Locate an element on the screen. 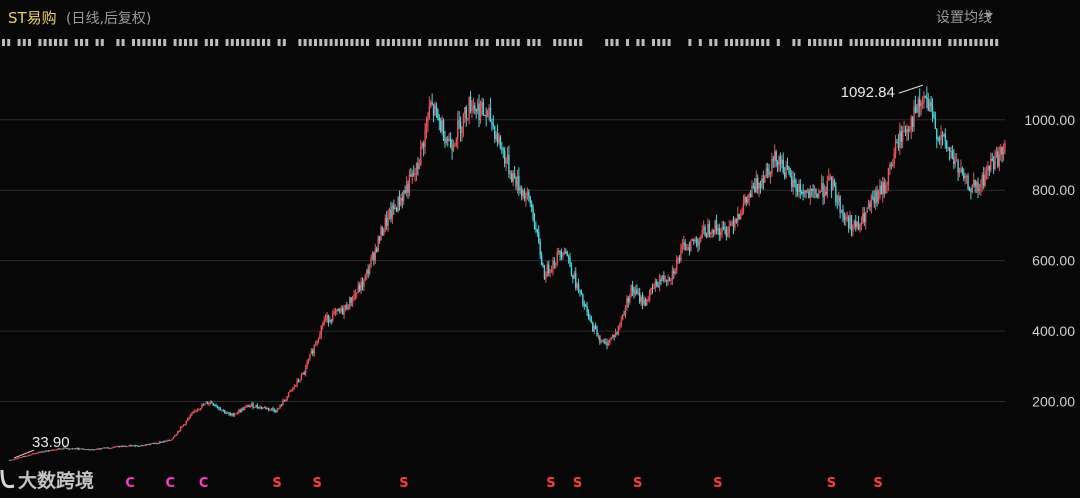 Image resolution: width=1080 pixels, height=498 pixels. chevron-down-icon is located at coordinates (989, 15).